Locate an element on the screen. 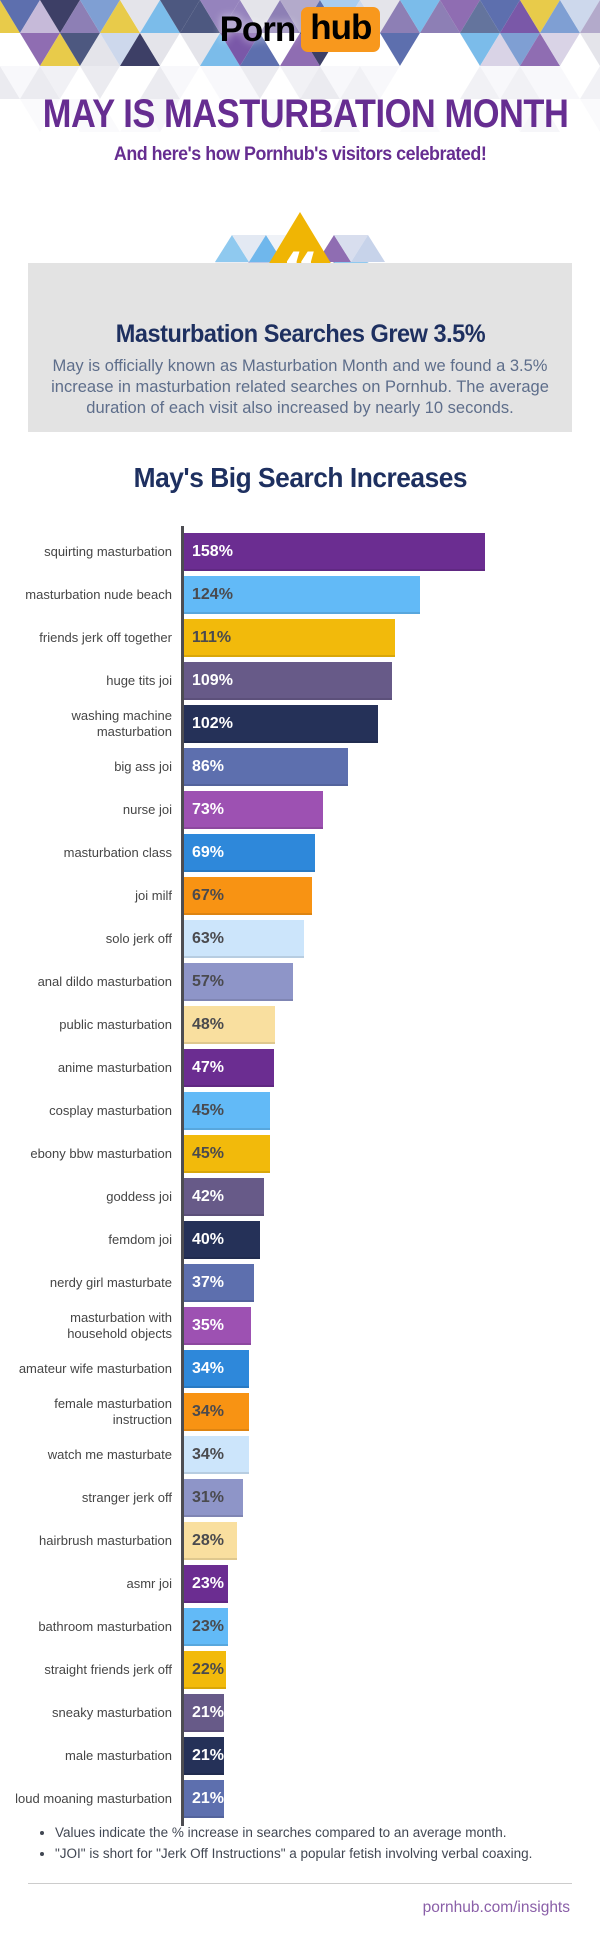 This screenshot has height=1946, width=600. bar: 47% is located at coordinates (229, 1068).